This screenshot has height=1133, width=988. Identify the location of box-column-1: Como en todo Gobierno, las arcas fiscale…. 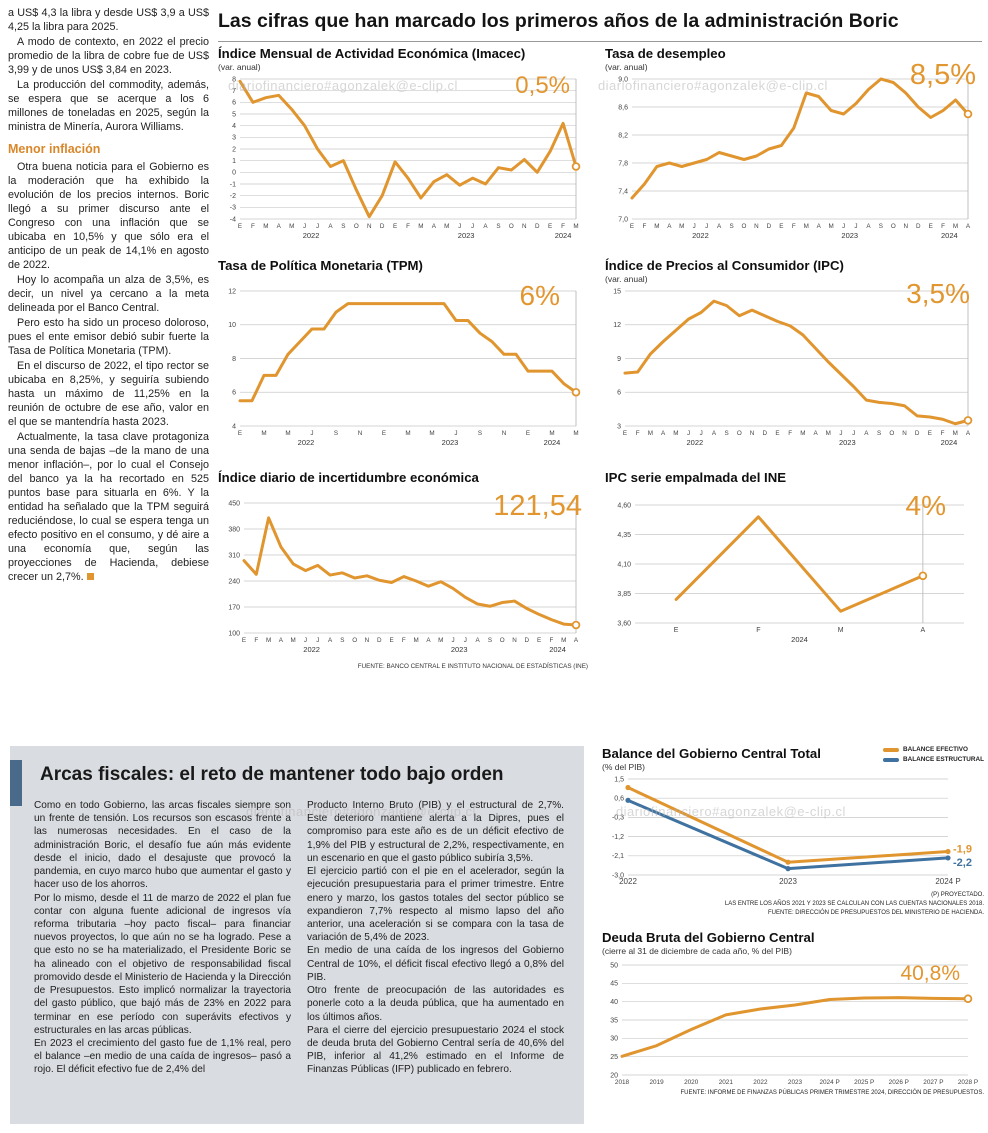
(162, 938).